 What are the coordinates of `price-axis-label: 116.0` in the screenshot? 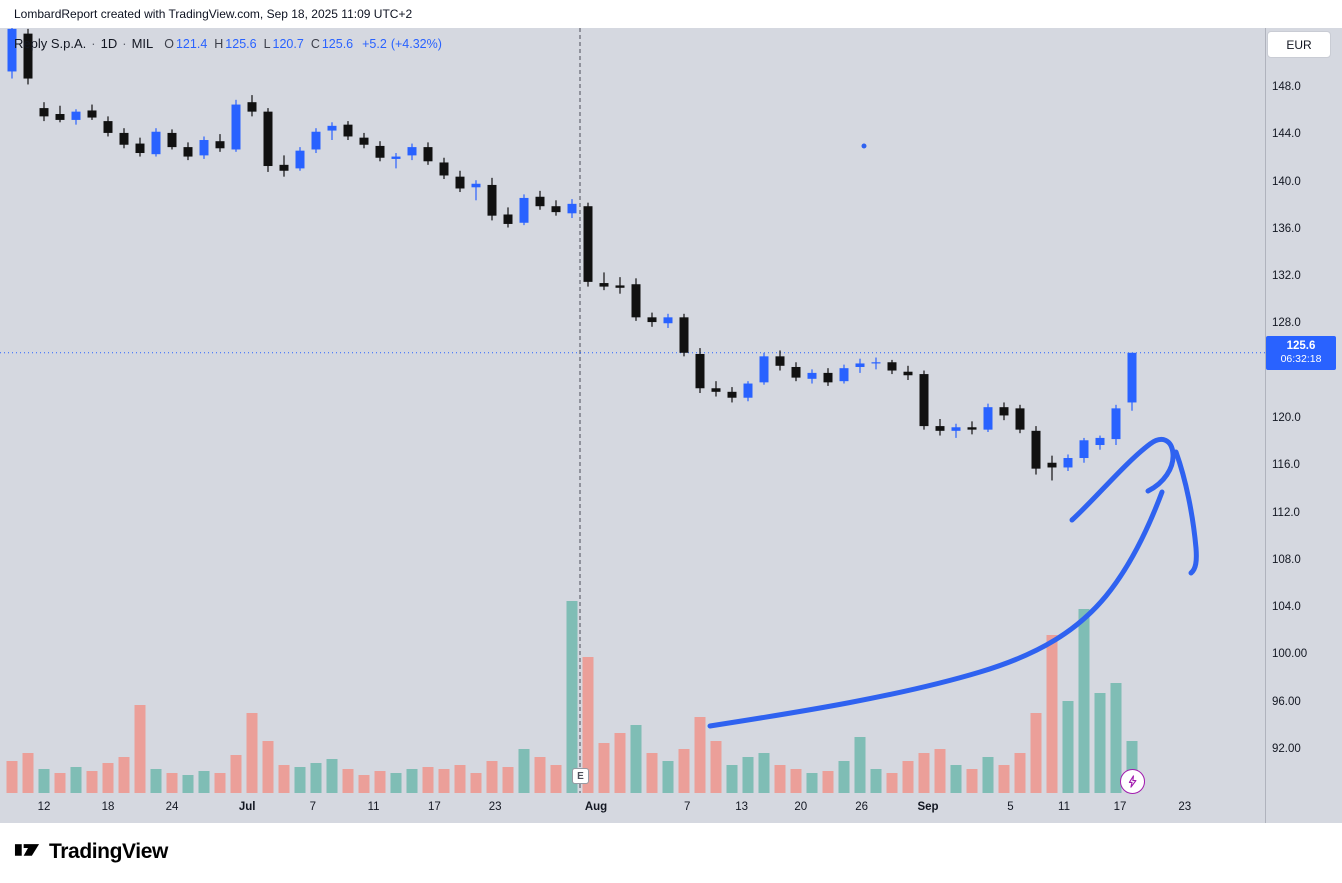 It's located at (1286, 465).